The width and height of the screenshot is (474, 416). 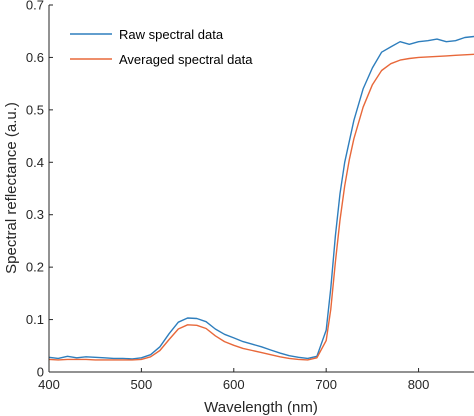 What do you see at coordinates (419, 384) in the screenshot?
I see `x-tick-label: 800` at bounding box center [419, 384].